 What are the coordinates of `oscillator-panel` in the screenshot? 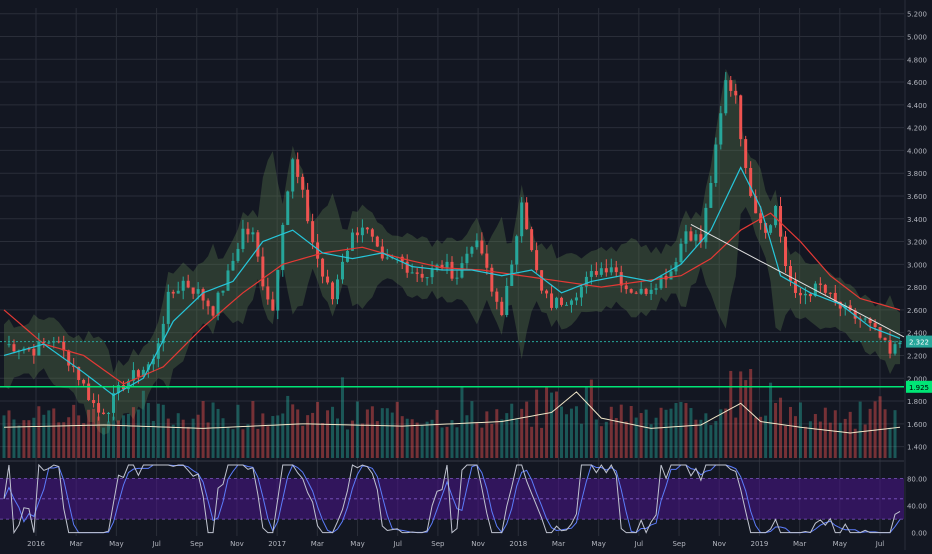 It's located at (452, 499).